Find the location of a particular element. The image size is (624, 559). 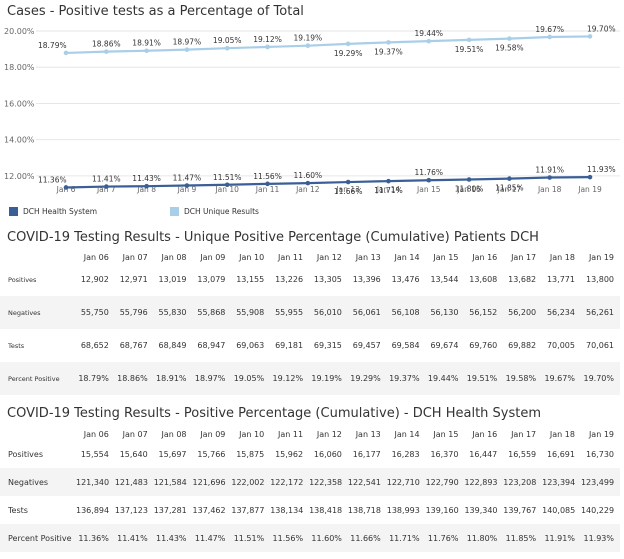

table-cell: 13,079 is located at coordinates (211, 279).